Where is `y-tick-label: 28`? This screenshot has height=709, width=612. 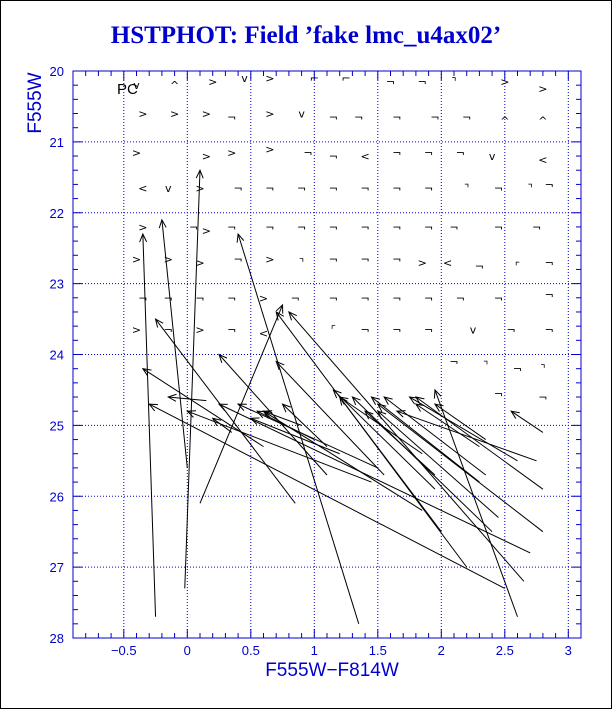
y-tick-label: 28 is located at coordinates (57, 638).